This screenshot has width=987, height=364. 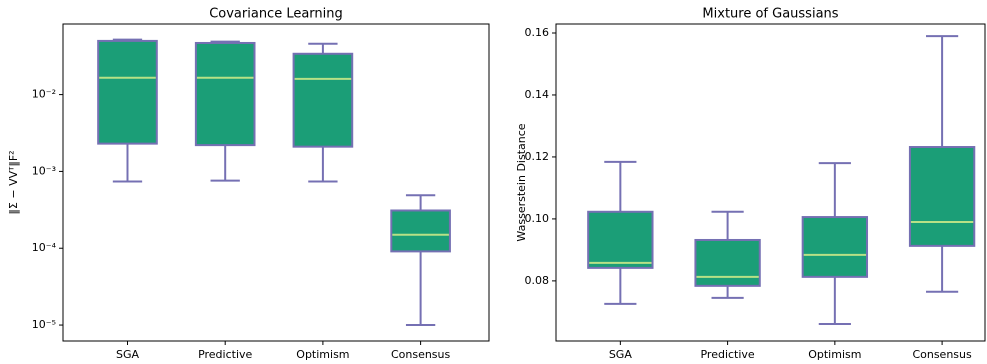 What do you see at coordinates (44, 324) in the screenshot?
I see `y-tick-label: 10⁻⁵` at bounding box center [44, 324].